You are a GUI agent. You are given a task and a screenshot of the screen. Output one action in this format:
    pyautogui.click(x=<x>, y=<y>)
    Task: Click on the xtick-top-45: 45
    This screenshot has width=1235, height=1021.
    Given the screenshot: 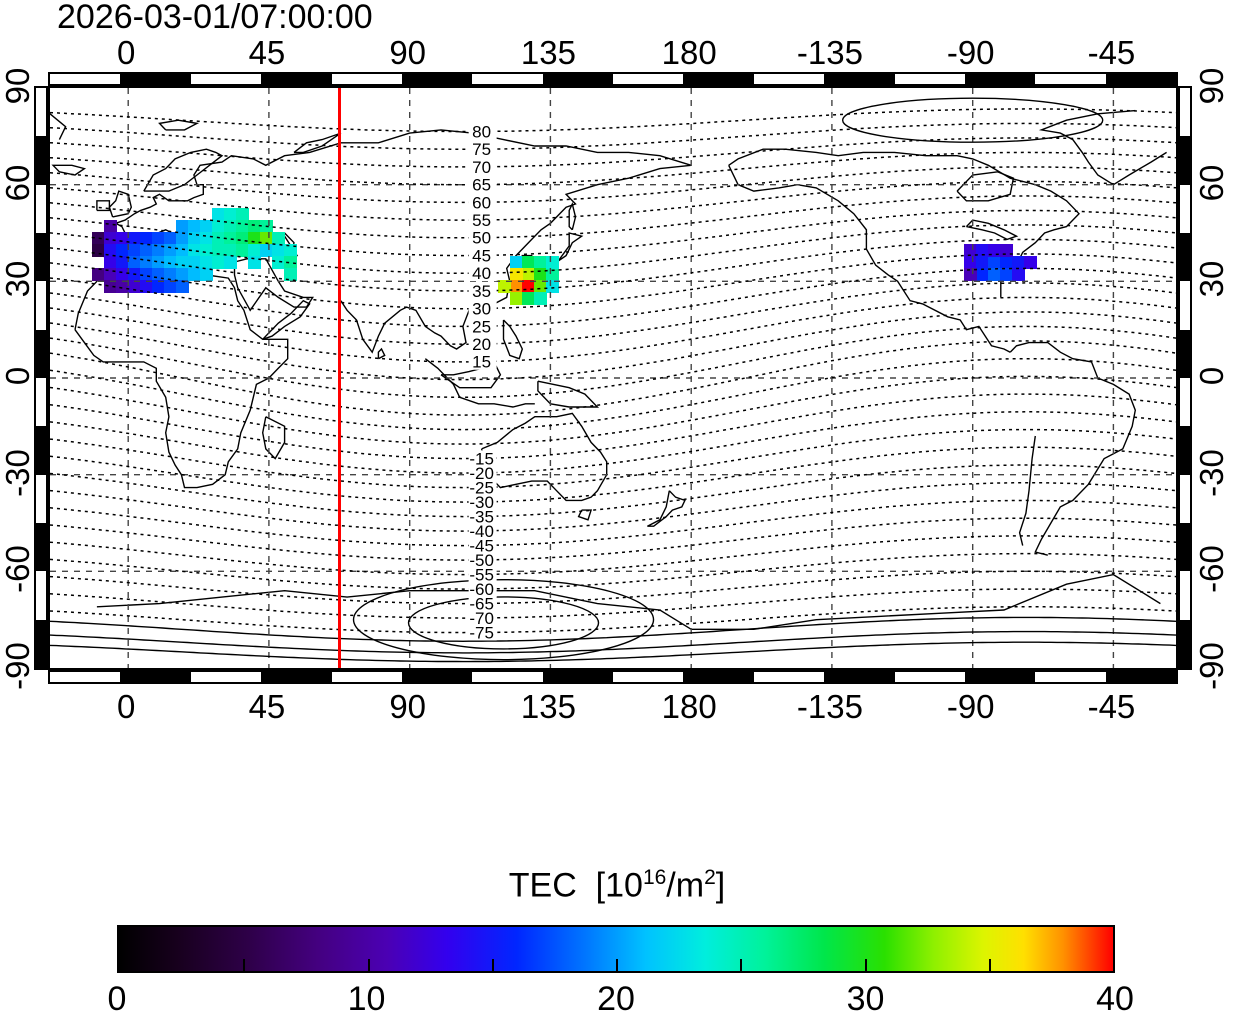 What is the action you would take?
    pyautogui.click(x=267, y=52)
    